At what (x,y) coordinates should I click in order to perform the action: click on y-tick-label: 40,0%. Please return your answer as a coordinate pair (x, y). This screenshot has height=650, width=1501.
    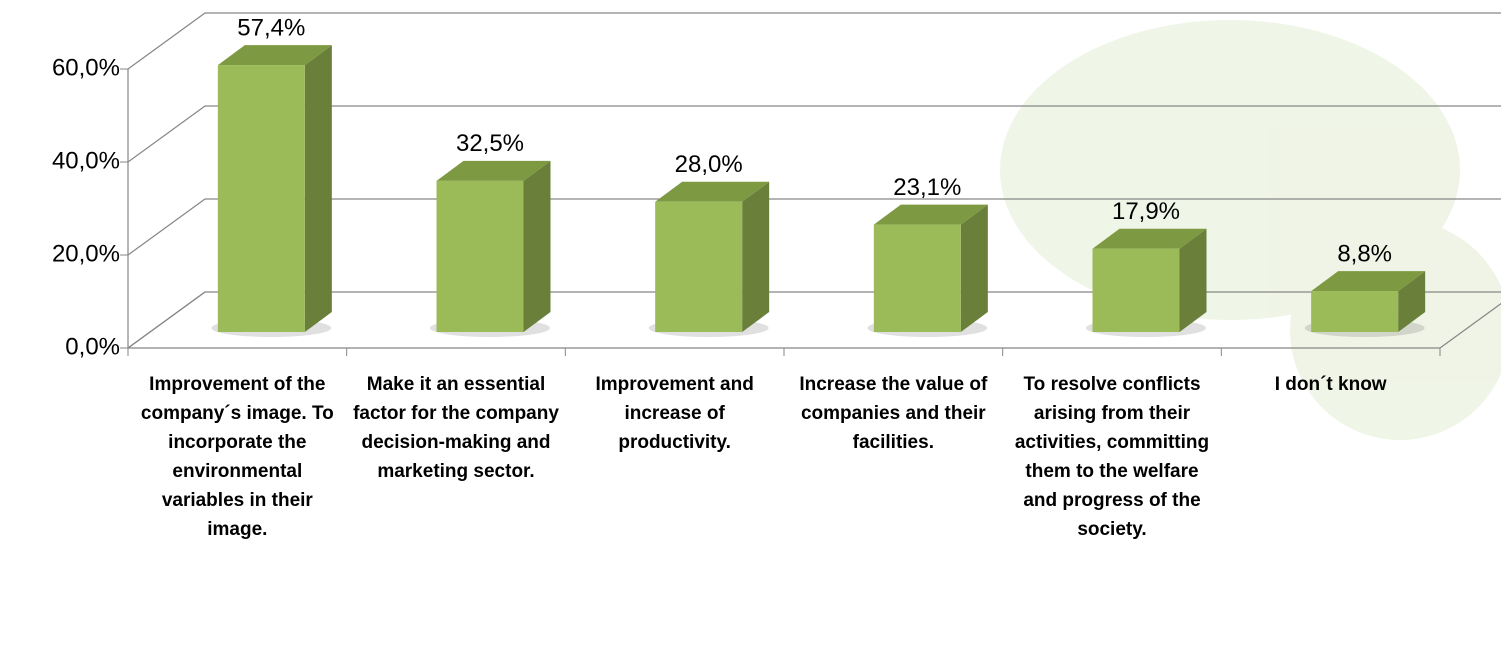
    Looking at the image, I should click on (86, 160).